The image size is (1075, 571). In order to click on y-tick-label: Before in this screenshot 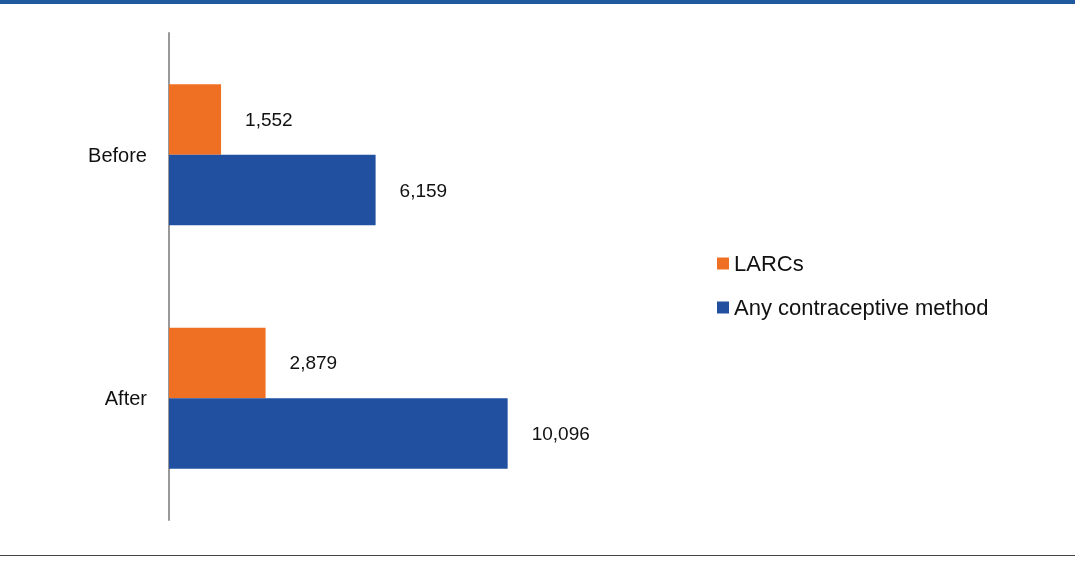, I will do `click(117, 154)`.